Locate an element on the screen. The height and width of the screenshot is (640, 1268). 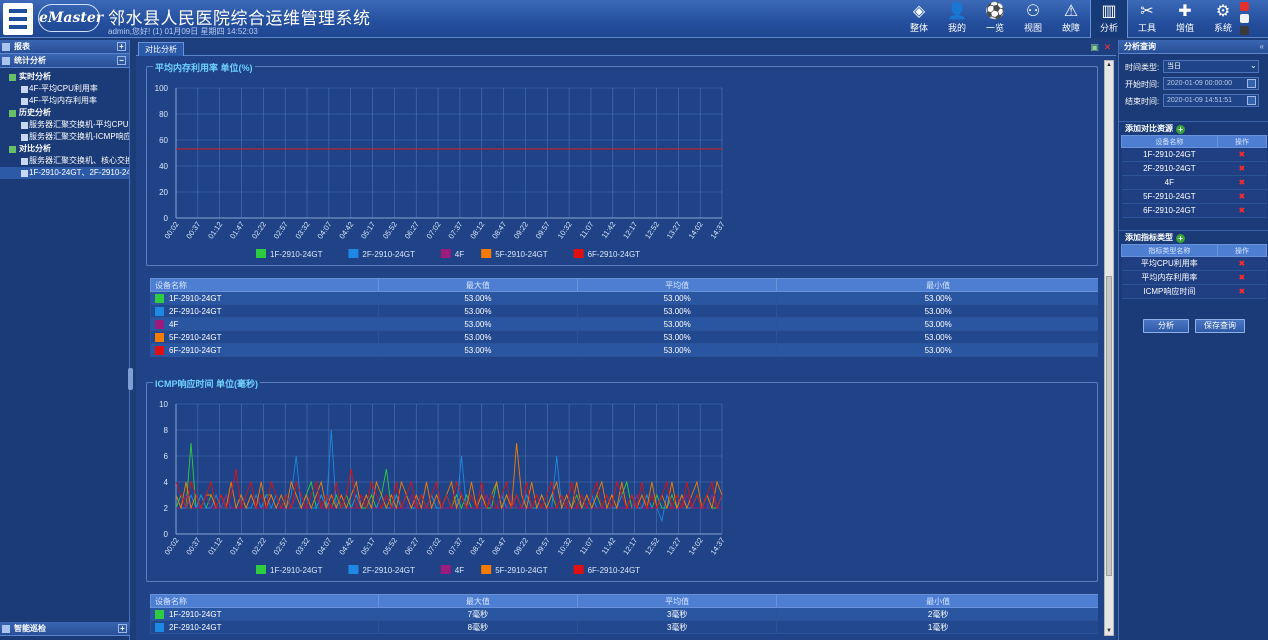
nav-layers: ◈ 整体 is located at coordinates (919, 19).